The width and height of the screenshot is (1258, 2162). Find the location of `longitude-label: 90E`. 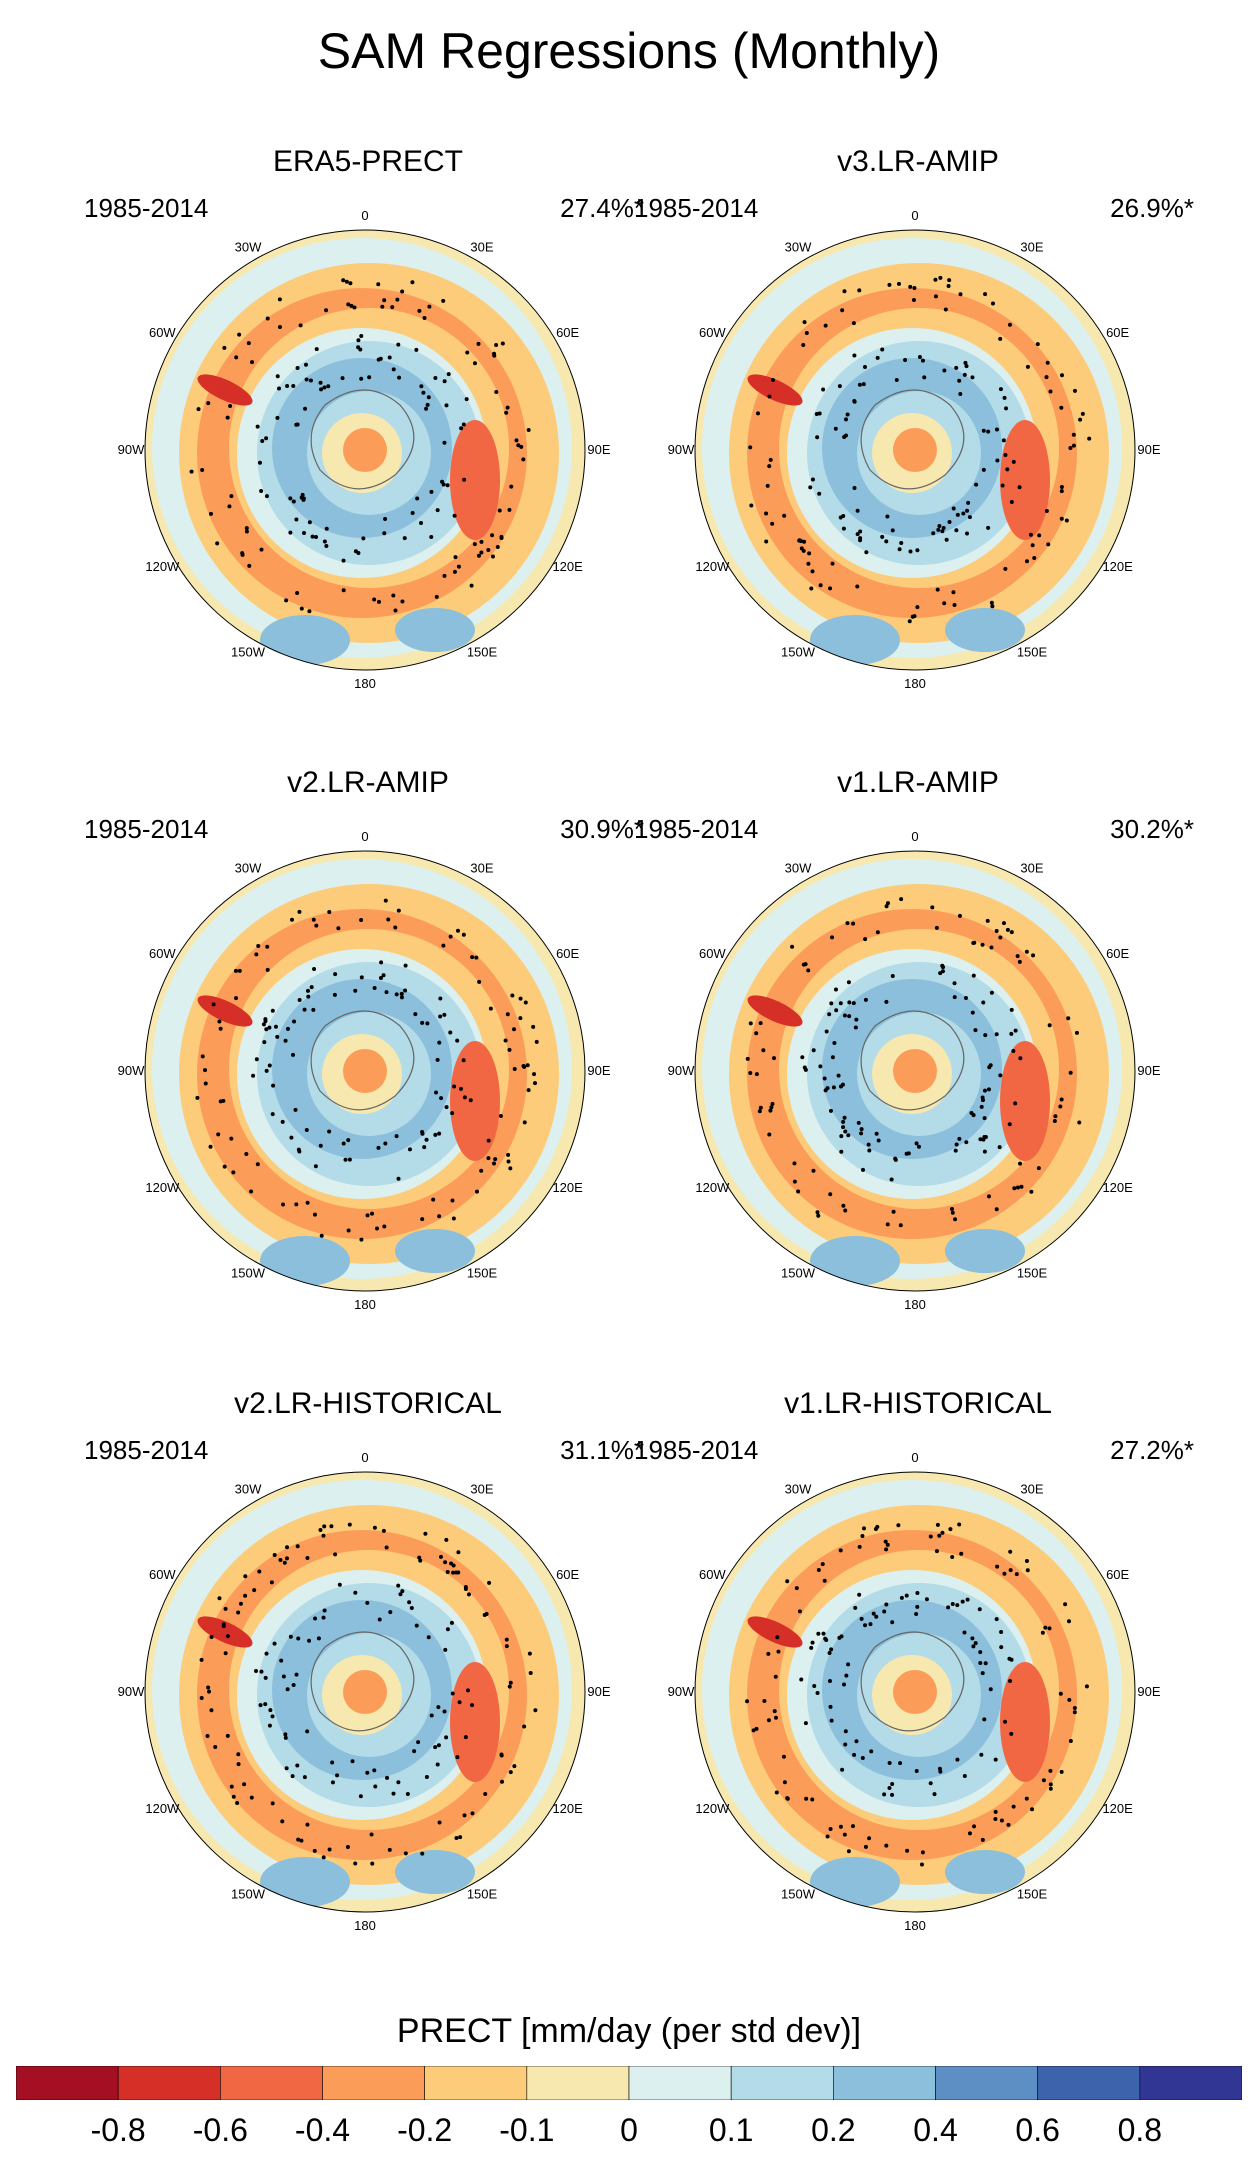

longitude-label: 90E is located at coordinates (598, 1070).